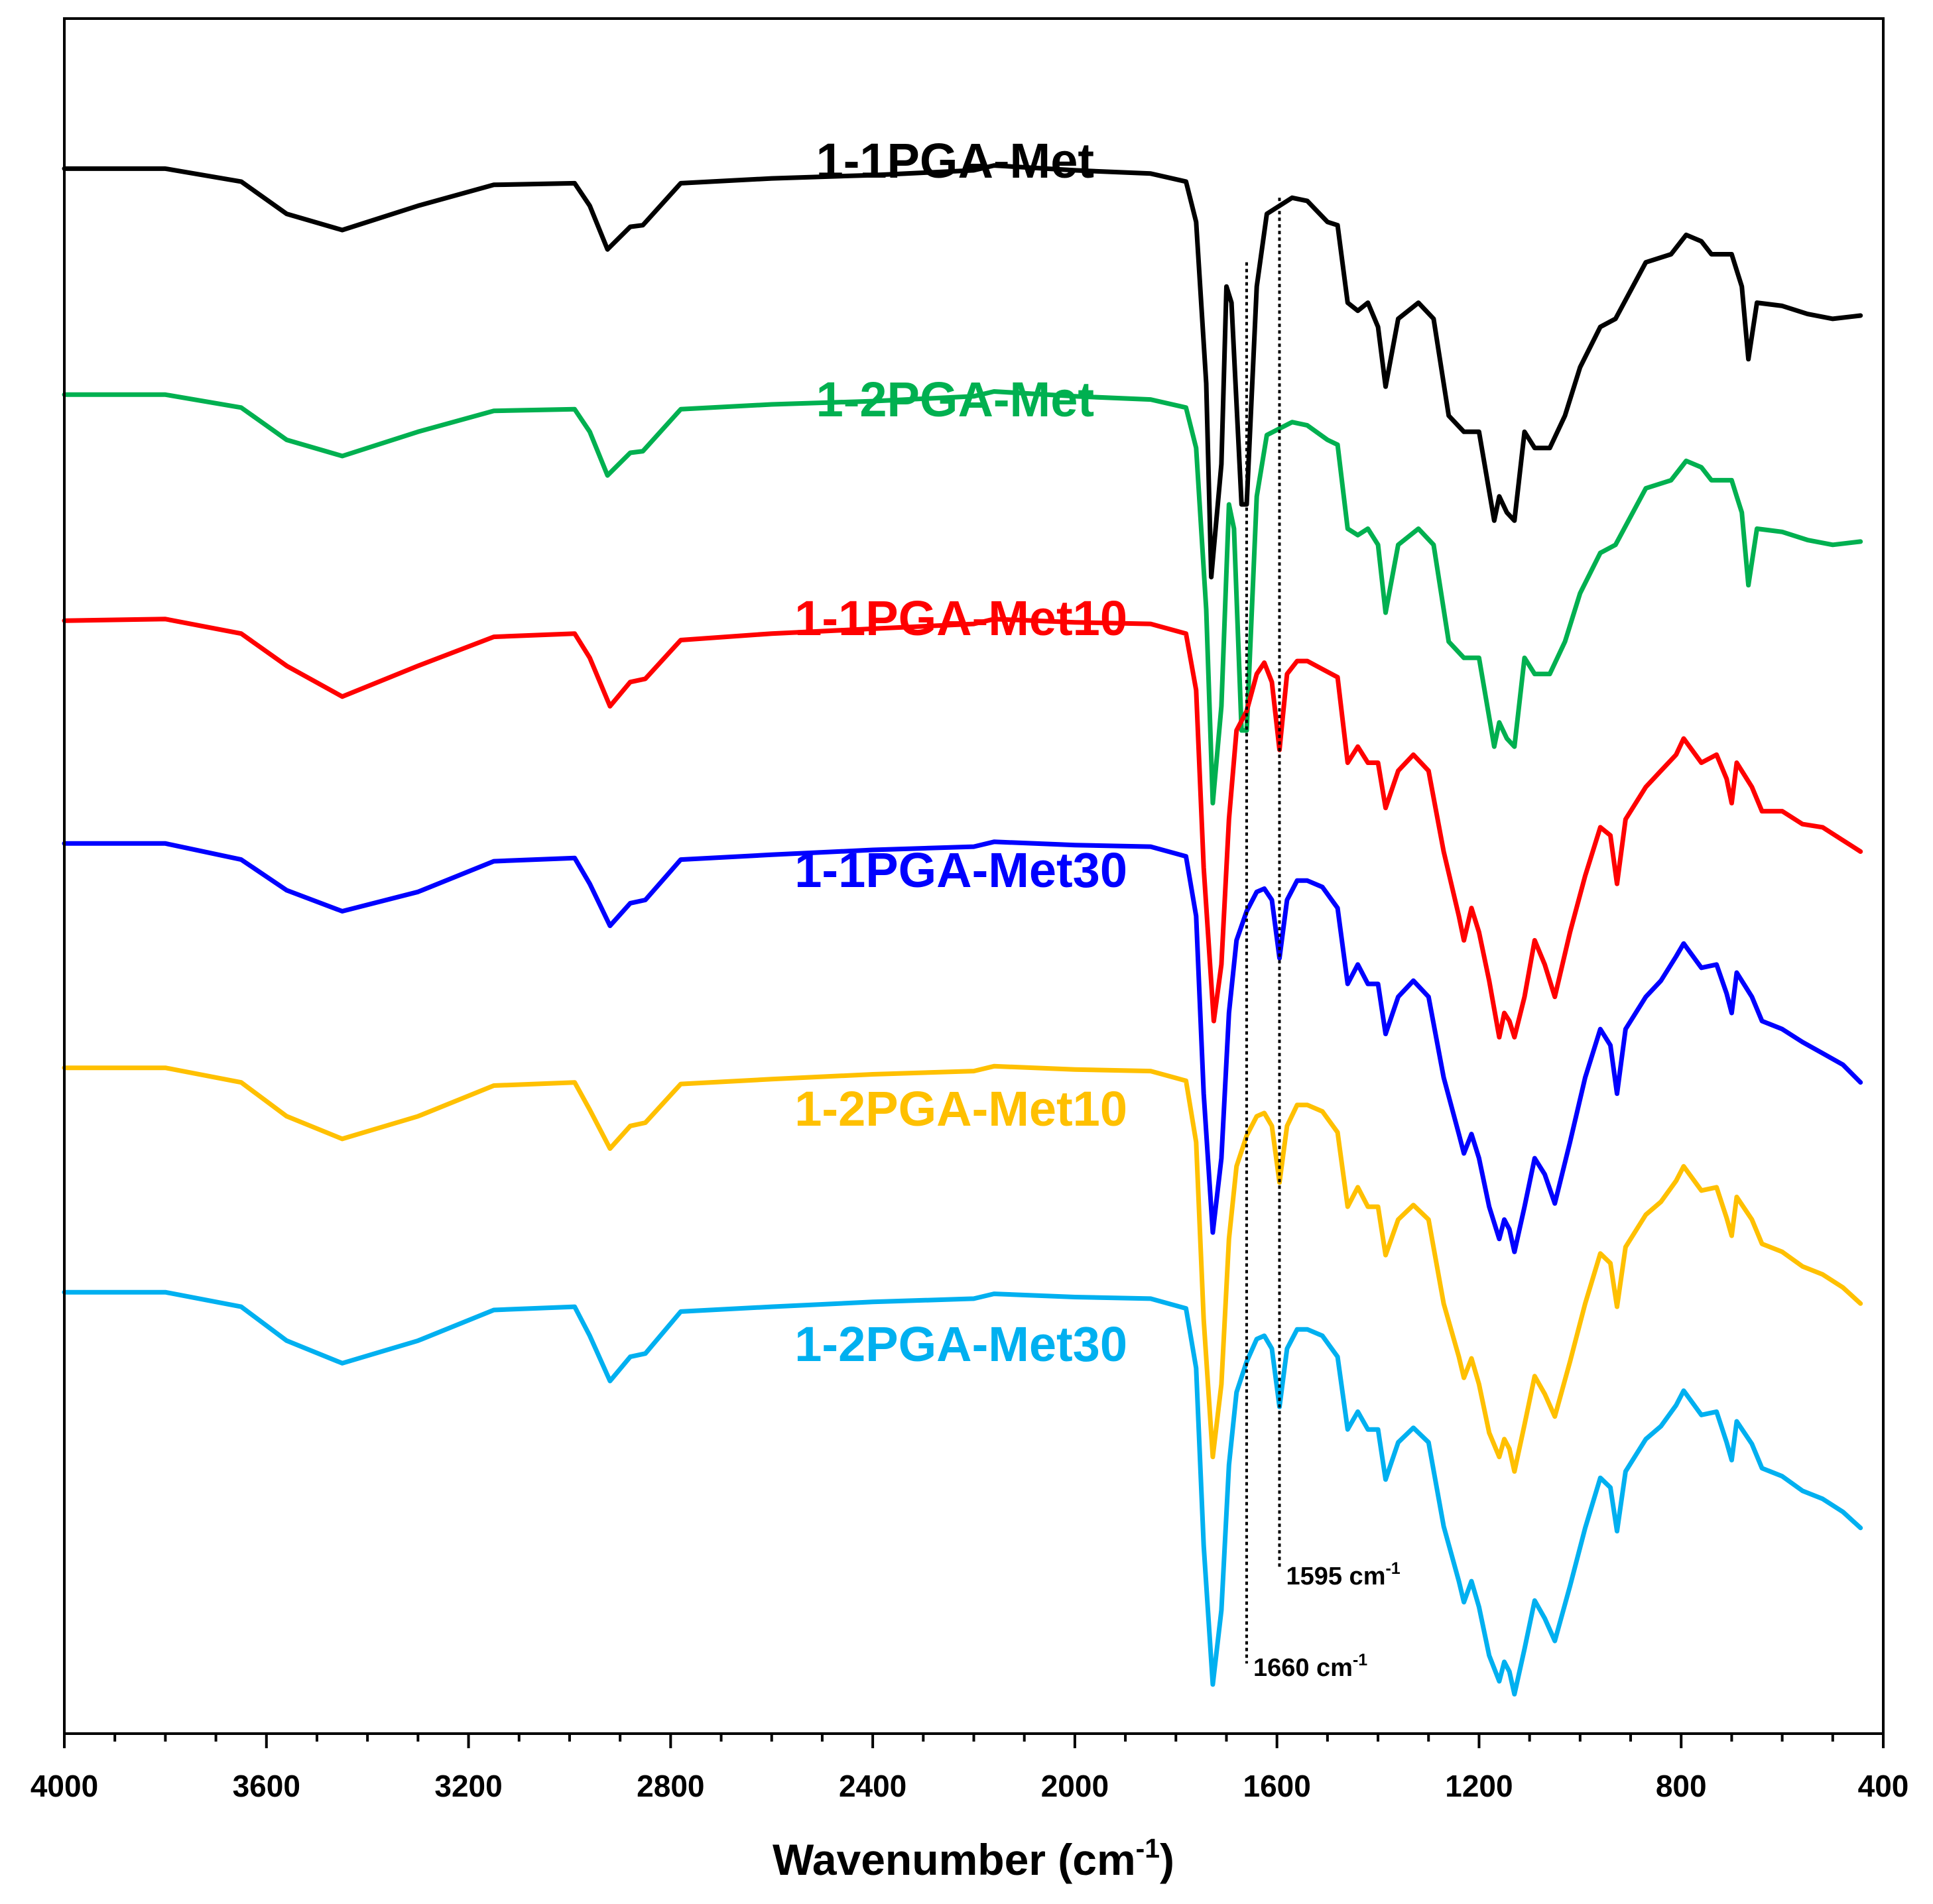 The image size is (1933, 1904). Describe the element at coordinates (961, 1344) in the screenshot. I see `series-label-1-2PGA-Met30: 1-2PGA-Met30` at that location.